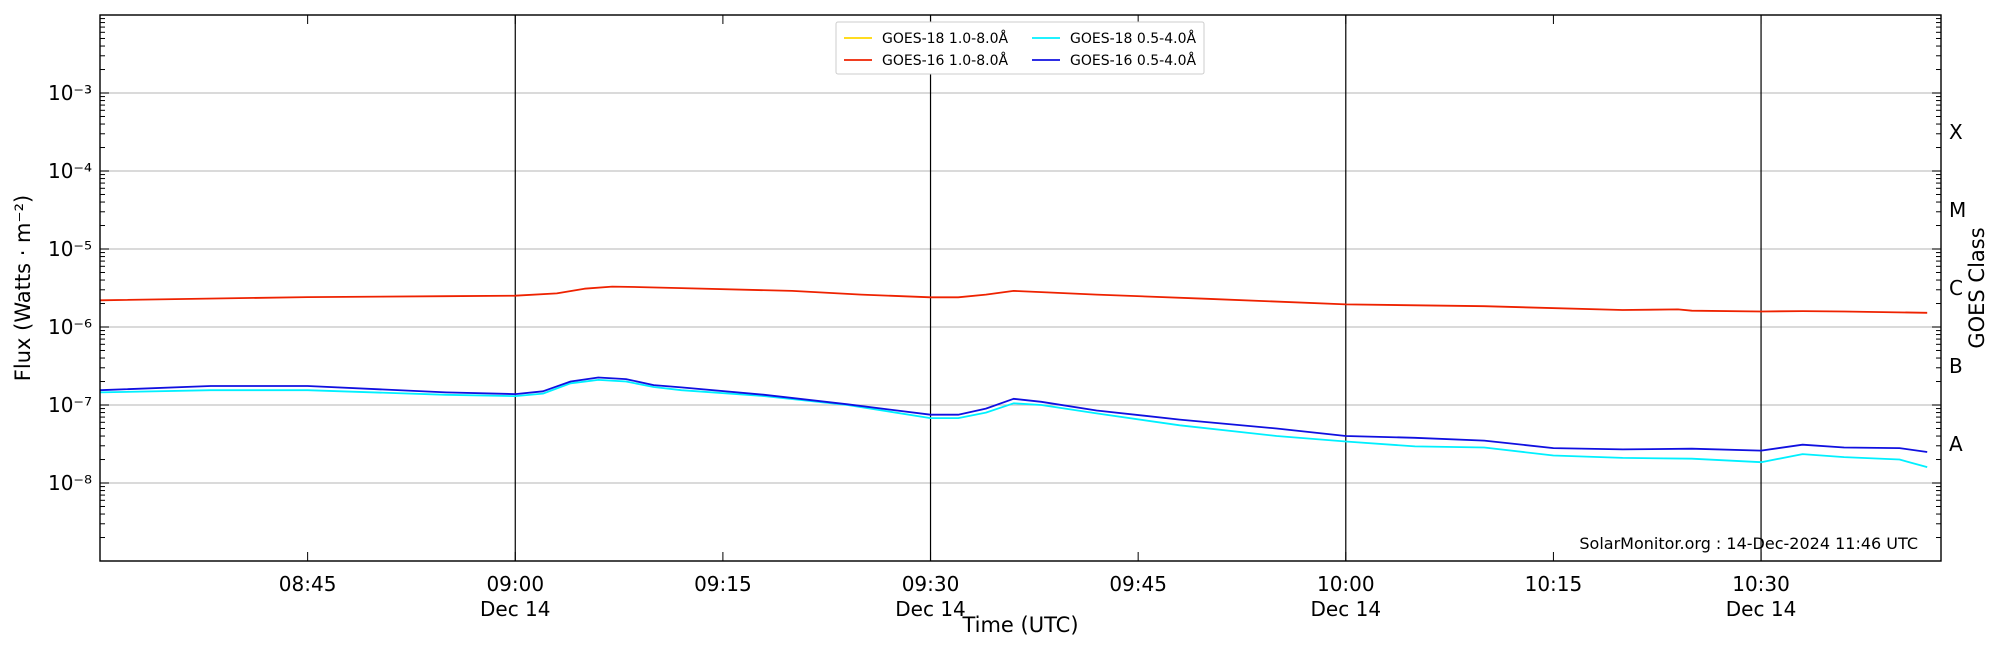 The width and height of the screenshot is (2000, 650). Describe the element at coordinates (515, 584) in the screenshot. I see `x-tick-label: 09:00` at that location.